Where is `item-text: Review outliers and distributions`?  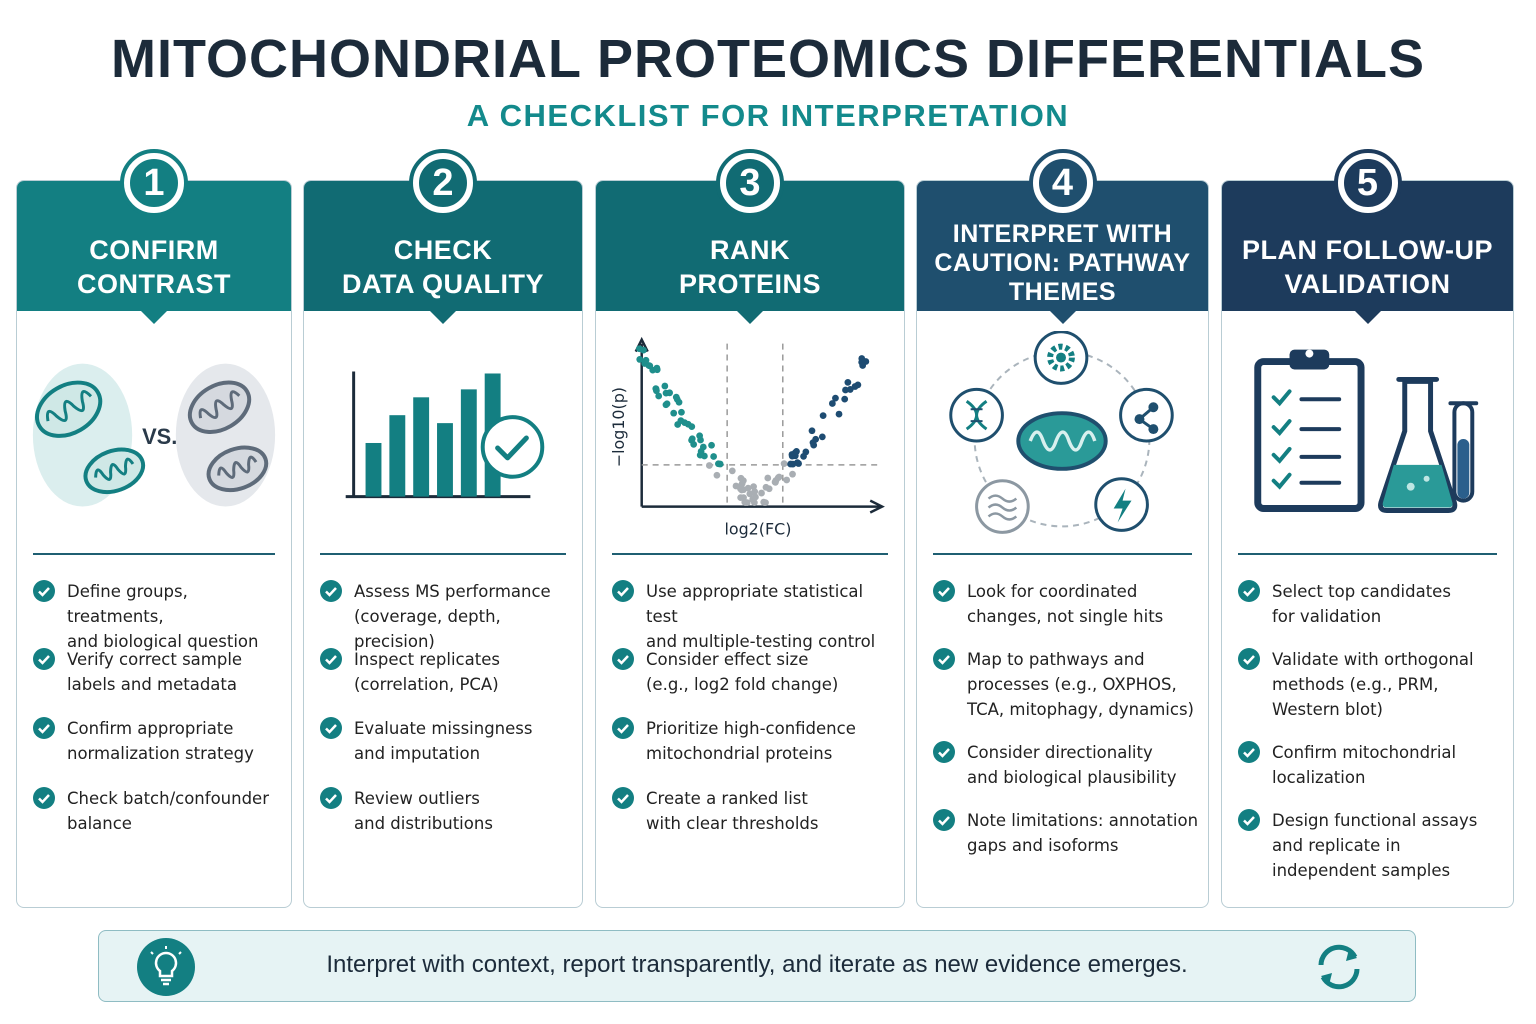
item-text: Review outliers and distributions is located at coordinates (423, 811).